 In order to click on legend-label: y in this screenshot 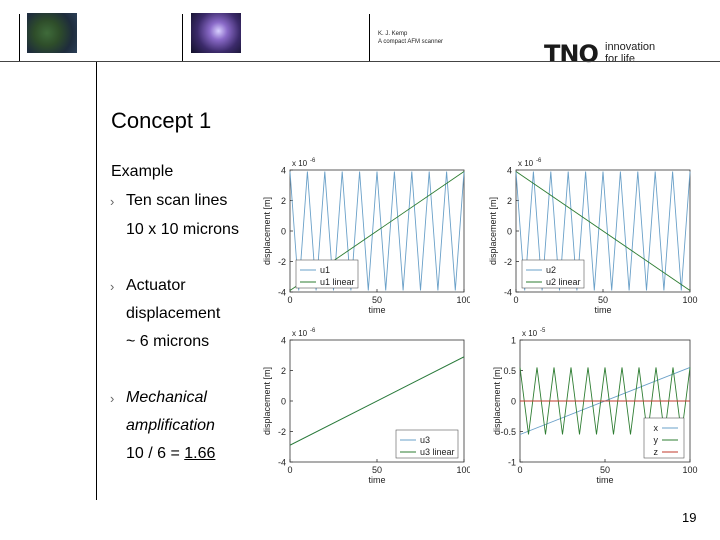, I will do `click(656, 440)`.